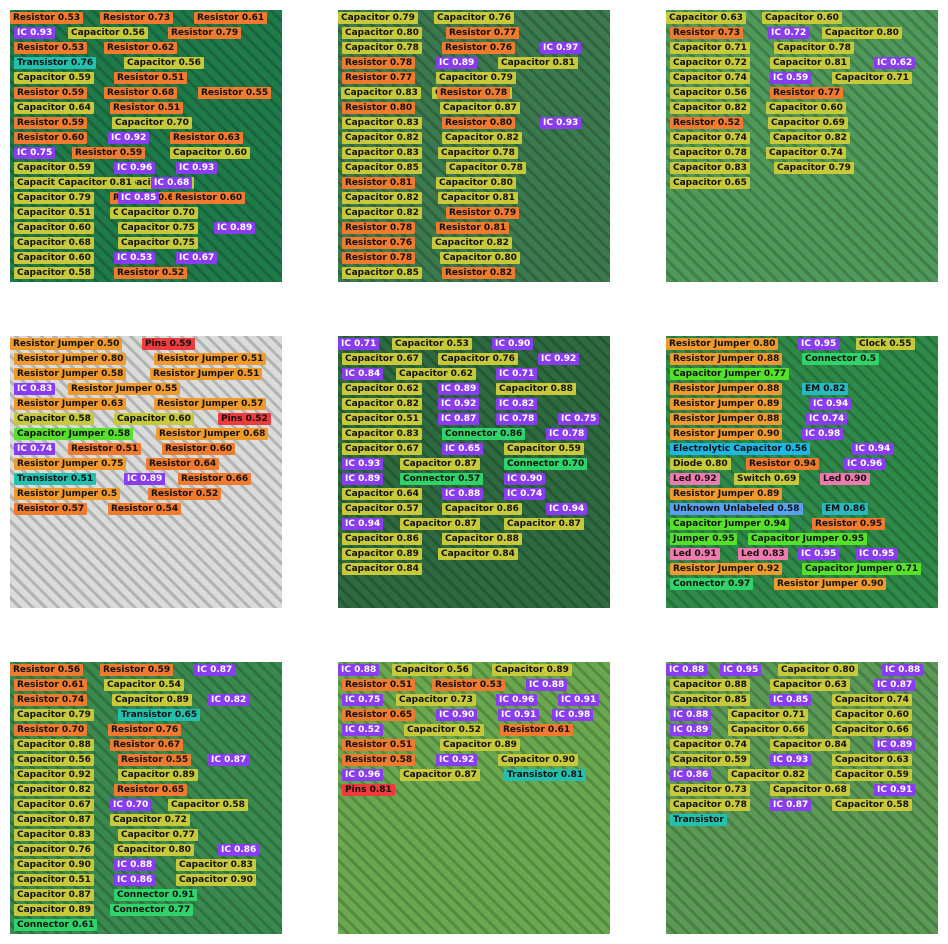 The image size is (948, 944). What do you see at coordinates (791, 700) in the screenshot?
I see `detection-label: IC 0.85` at bounding box center [791, 700].